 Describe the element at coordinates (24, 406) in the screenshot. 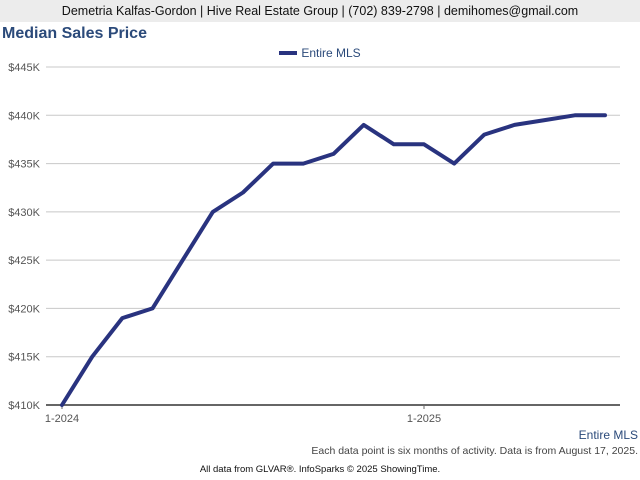

I see `y-tick-label: $410K` at that location.